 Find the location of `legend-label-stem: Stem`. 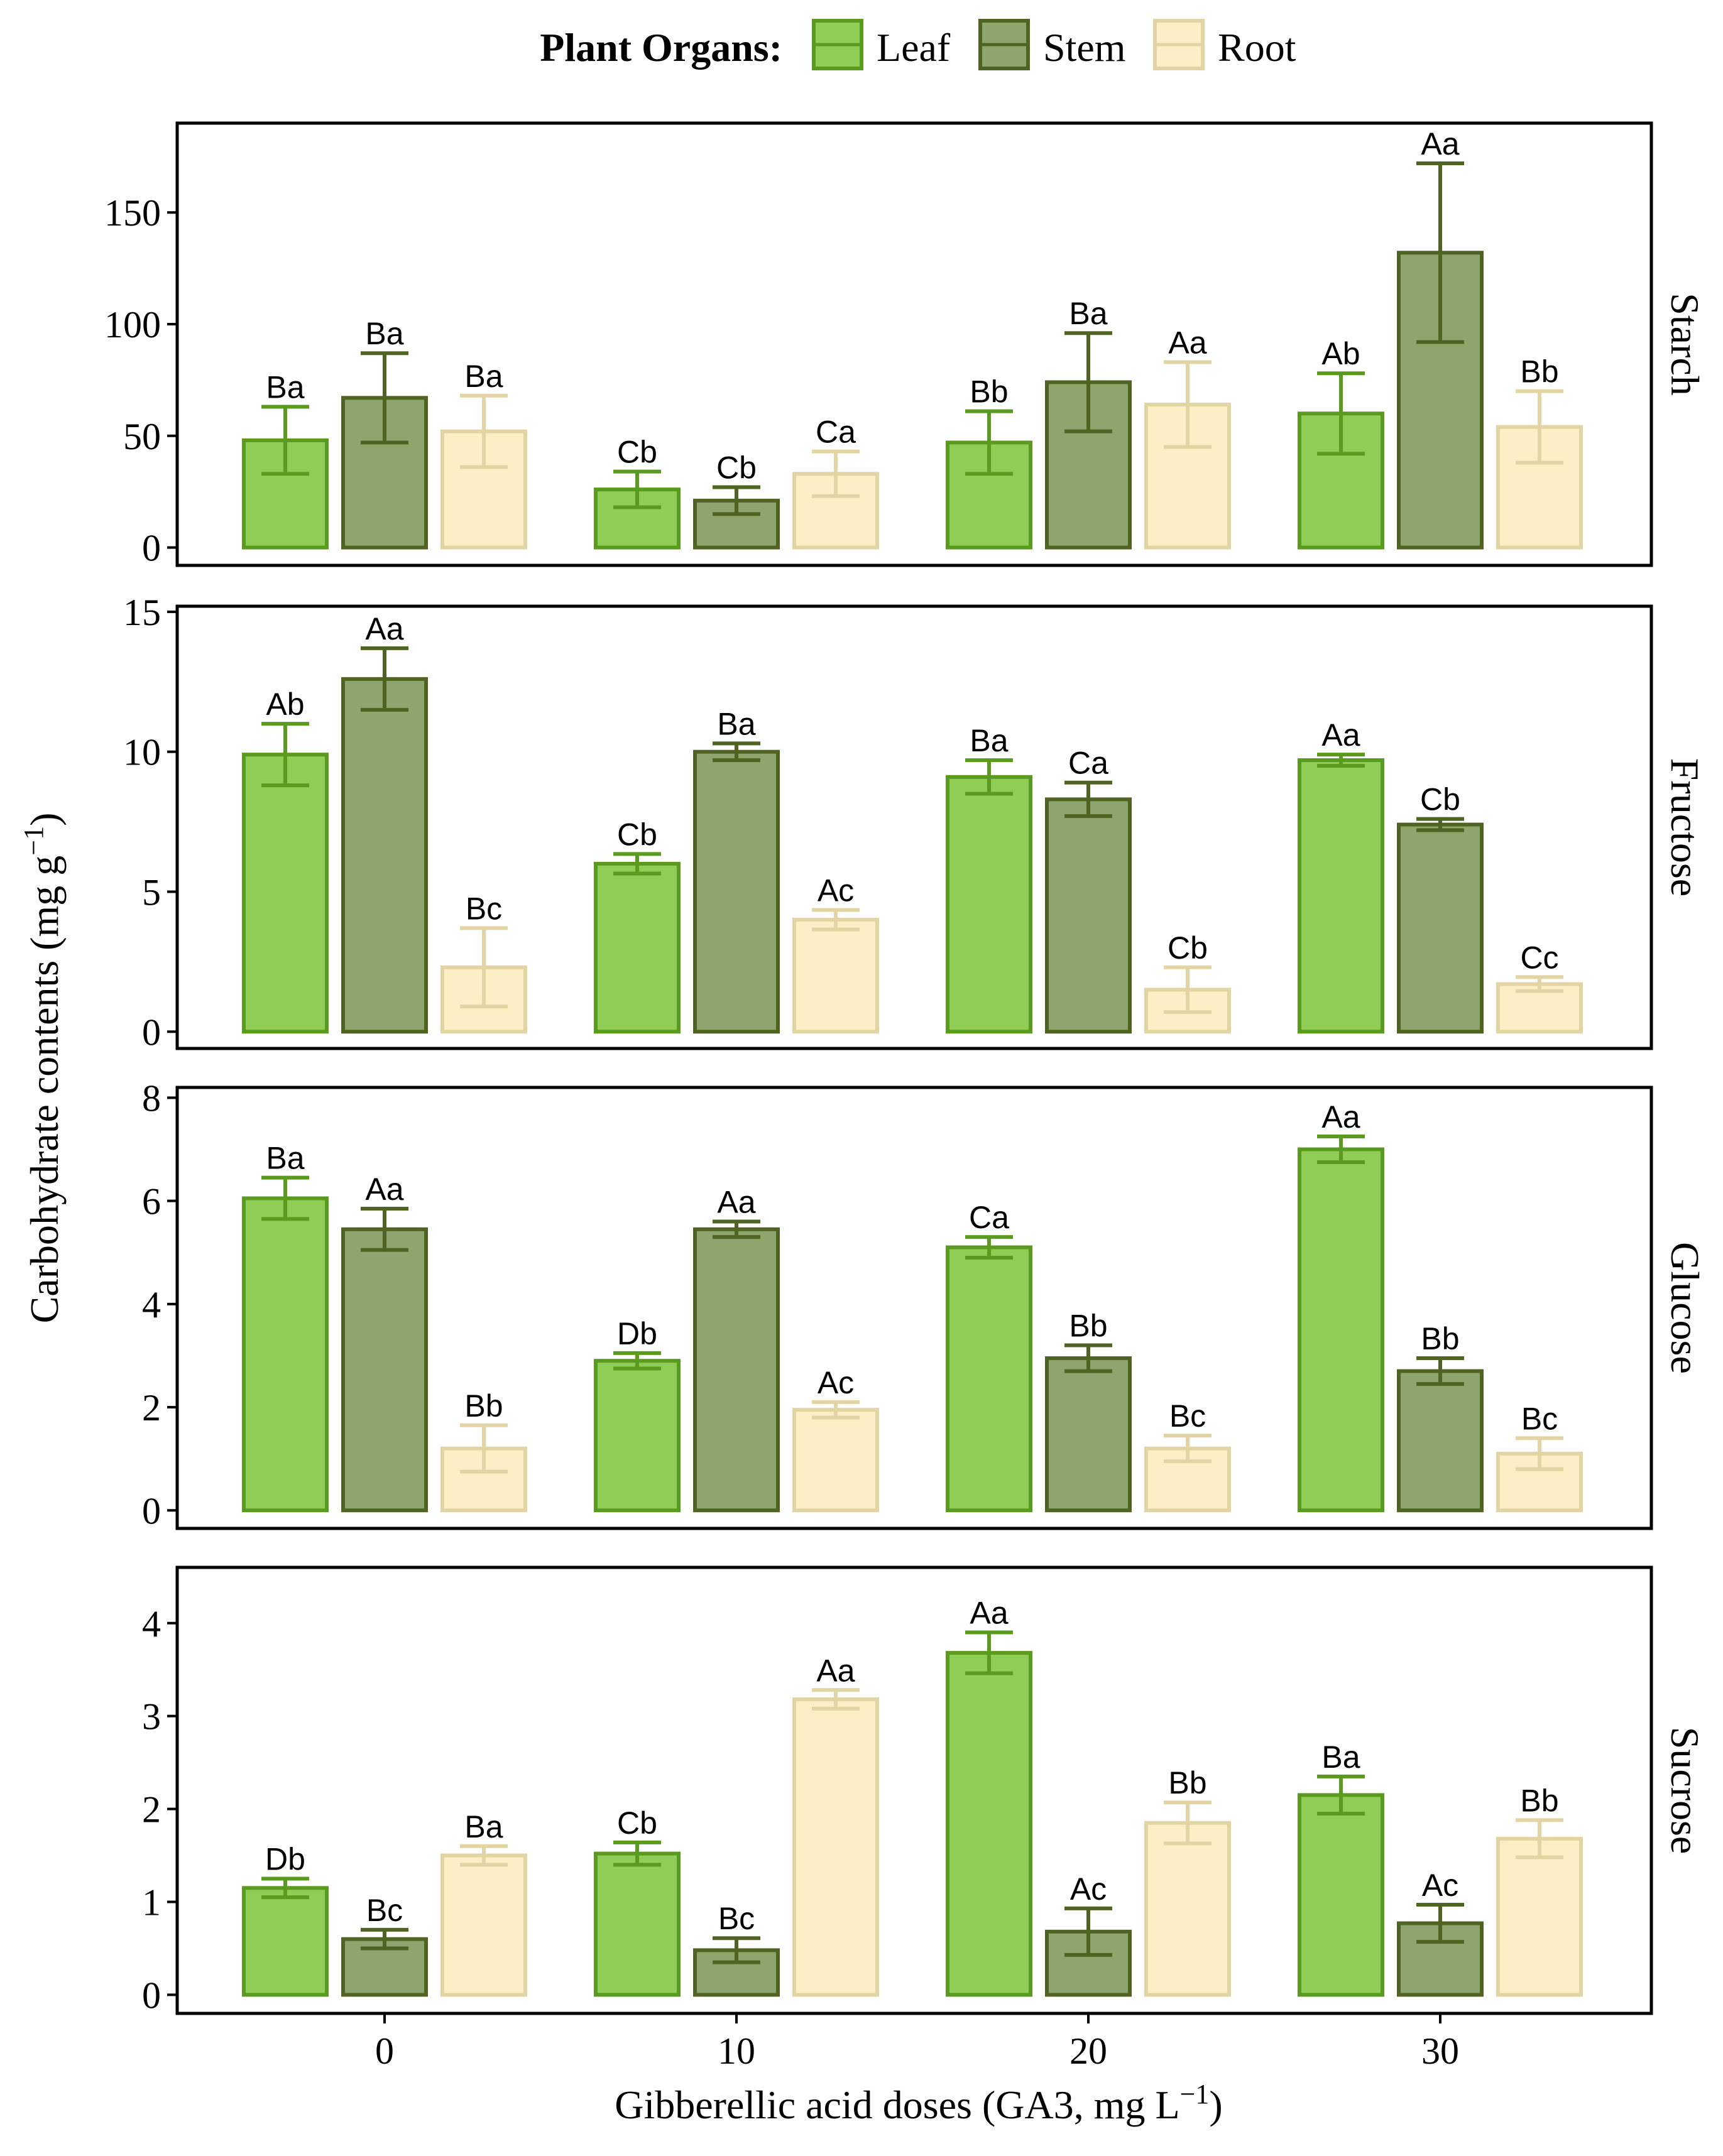

legend-label-stem: Stem is located at coordinates (1084, 47).